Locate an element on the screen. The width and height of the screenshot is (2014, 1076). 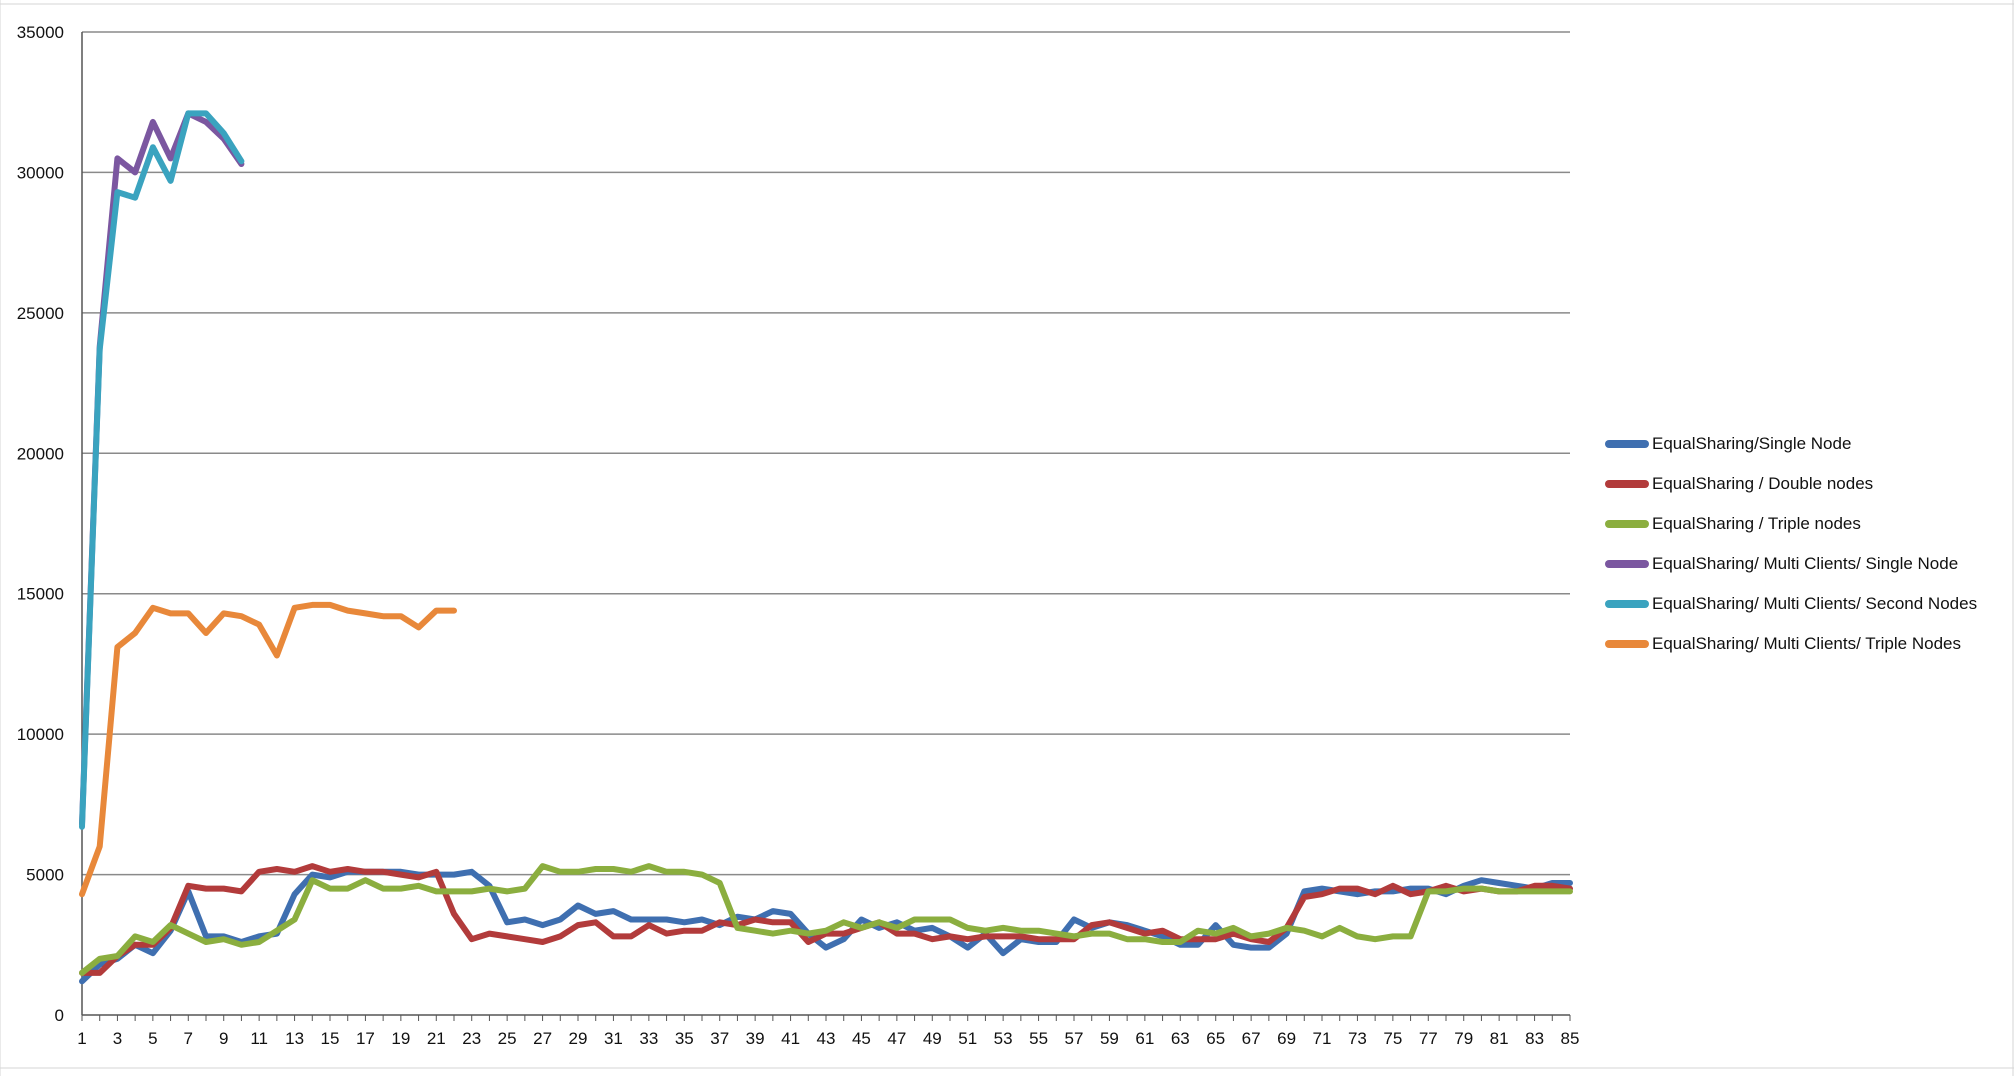
x-tick-label: 63 is located at coordinates (1180, 1038).